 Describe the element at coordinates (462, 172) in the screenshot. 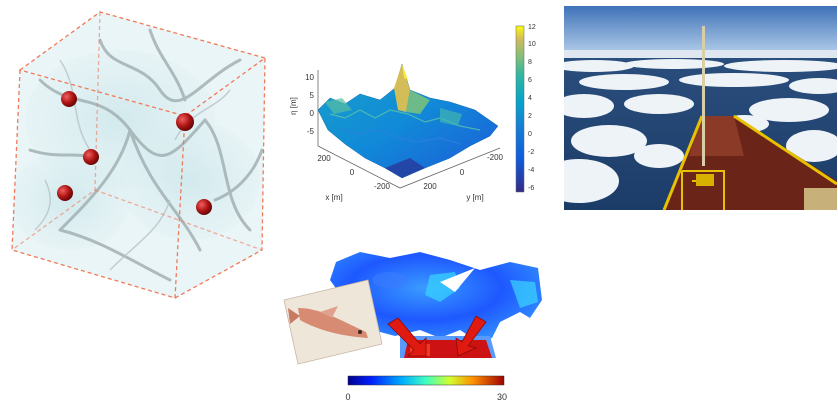

I see `y-tick: 0` at that location.